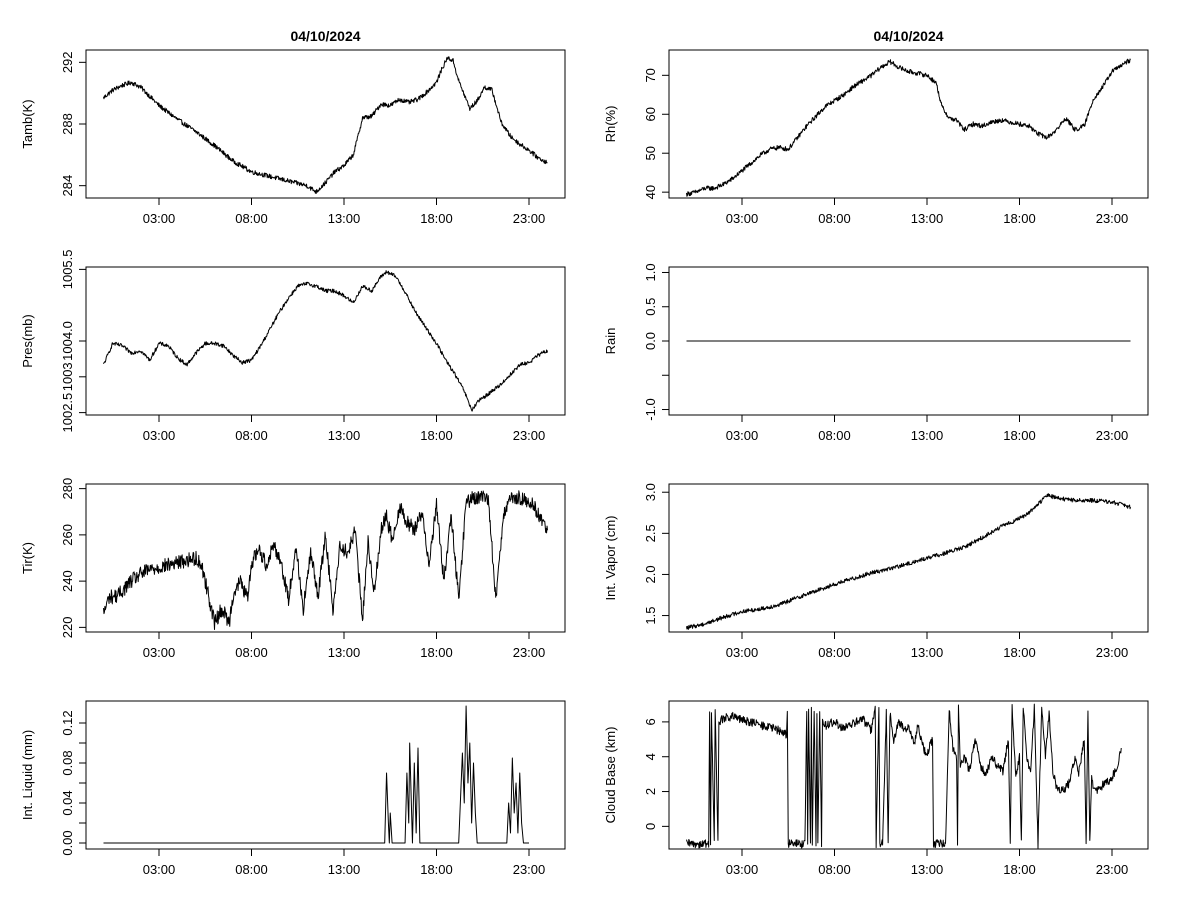 The width and height of the screenshot is (1200, 900). I want to click on y-tick-label: 1005.5, so click(67, 270).